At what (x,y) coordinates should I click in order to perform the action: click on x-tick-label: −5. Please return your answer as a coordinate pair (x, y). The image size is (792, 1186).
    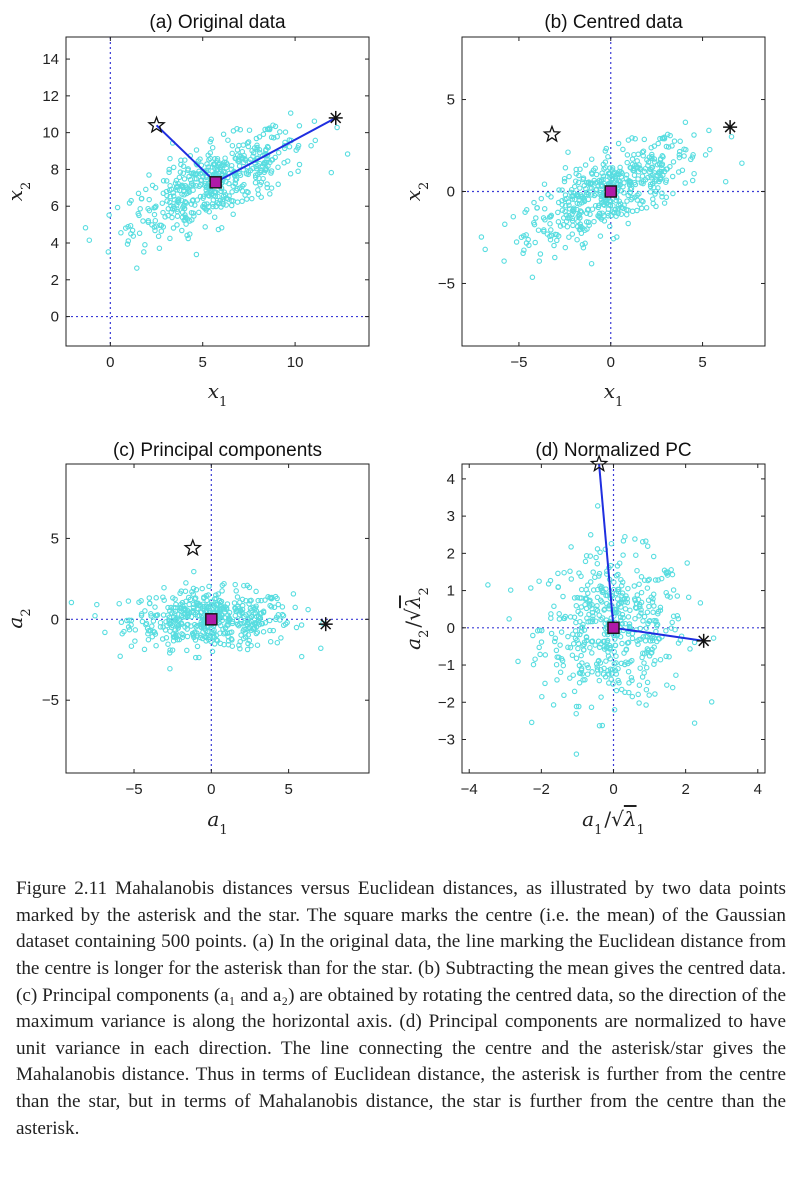
    Looking at the image, I should click on (518, 362).